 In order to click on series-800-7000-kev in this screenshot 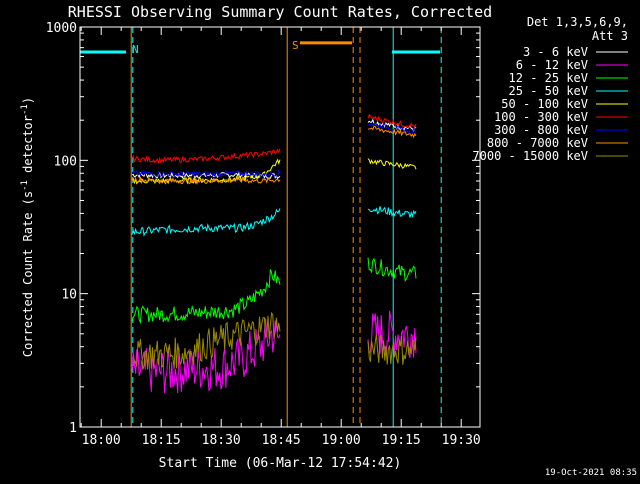, I will do `click(274, 155)`.